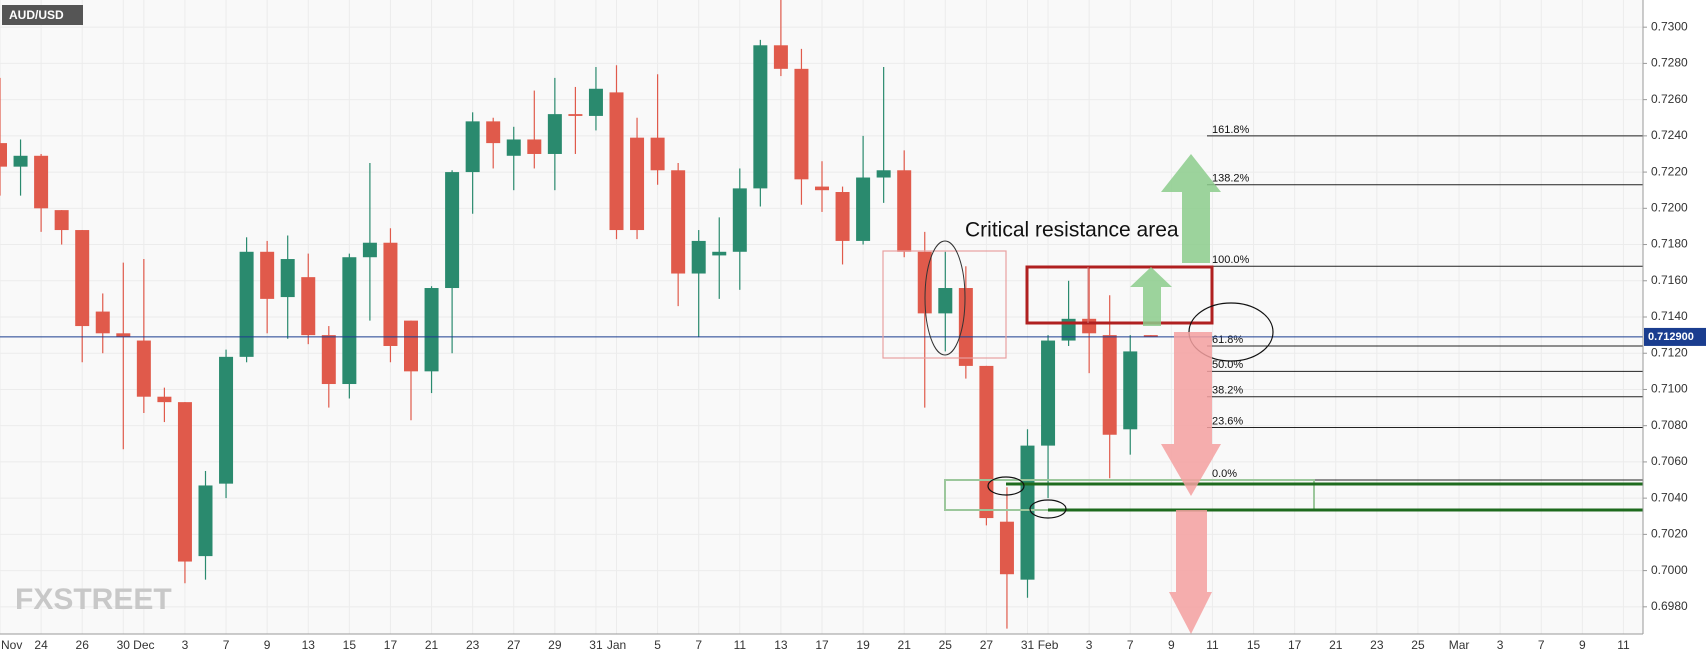  Describe the element at coordinates (596, 645) in the screenshot. I see `x-tick-label: 31` at that location.